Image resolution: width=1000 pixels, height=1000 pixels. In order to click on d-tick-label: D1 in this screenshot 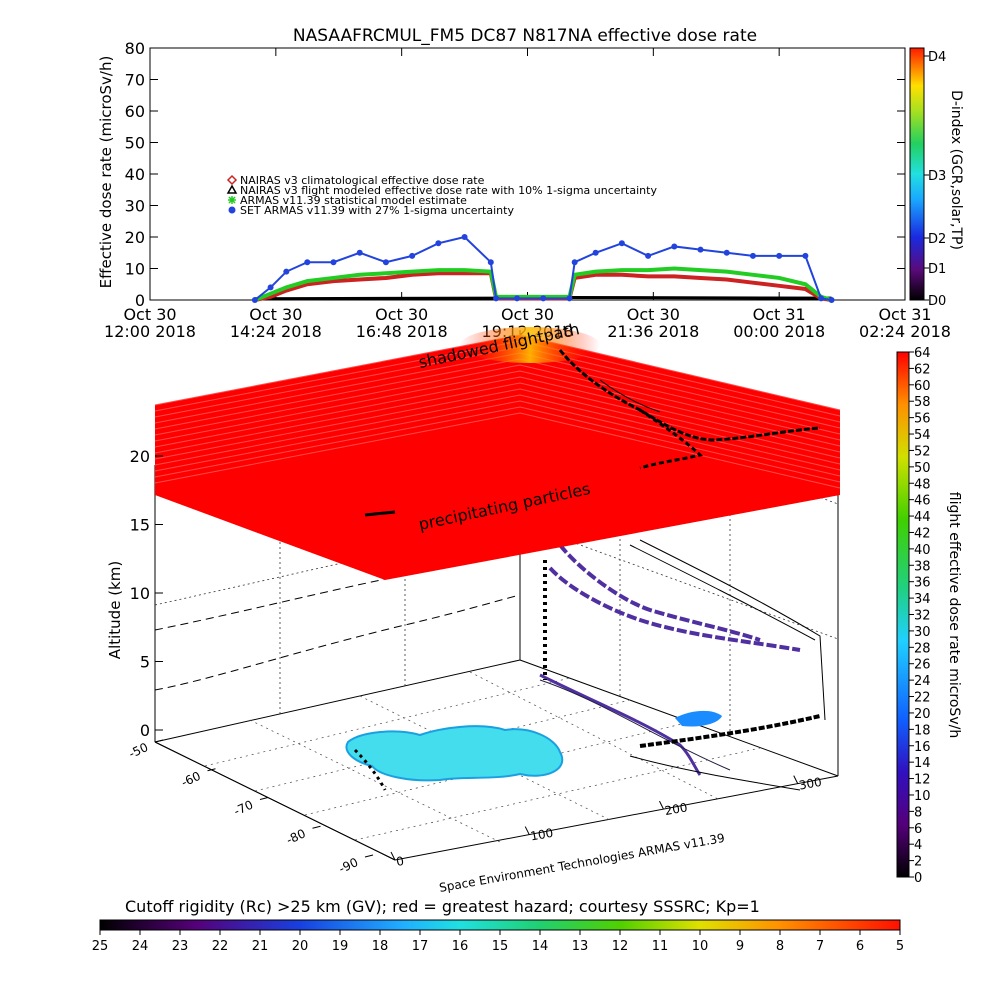, I will do `click(937, 269)`.